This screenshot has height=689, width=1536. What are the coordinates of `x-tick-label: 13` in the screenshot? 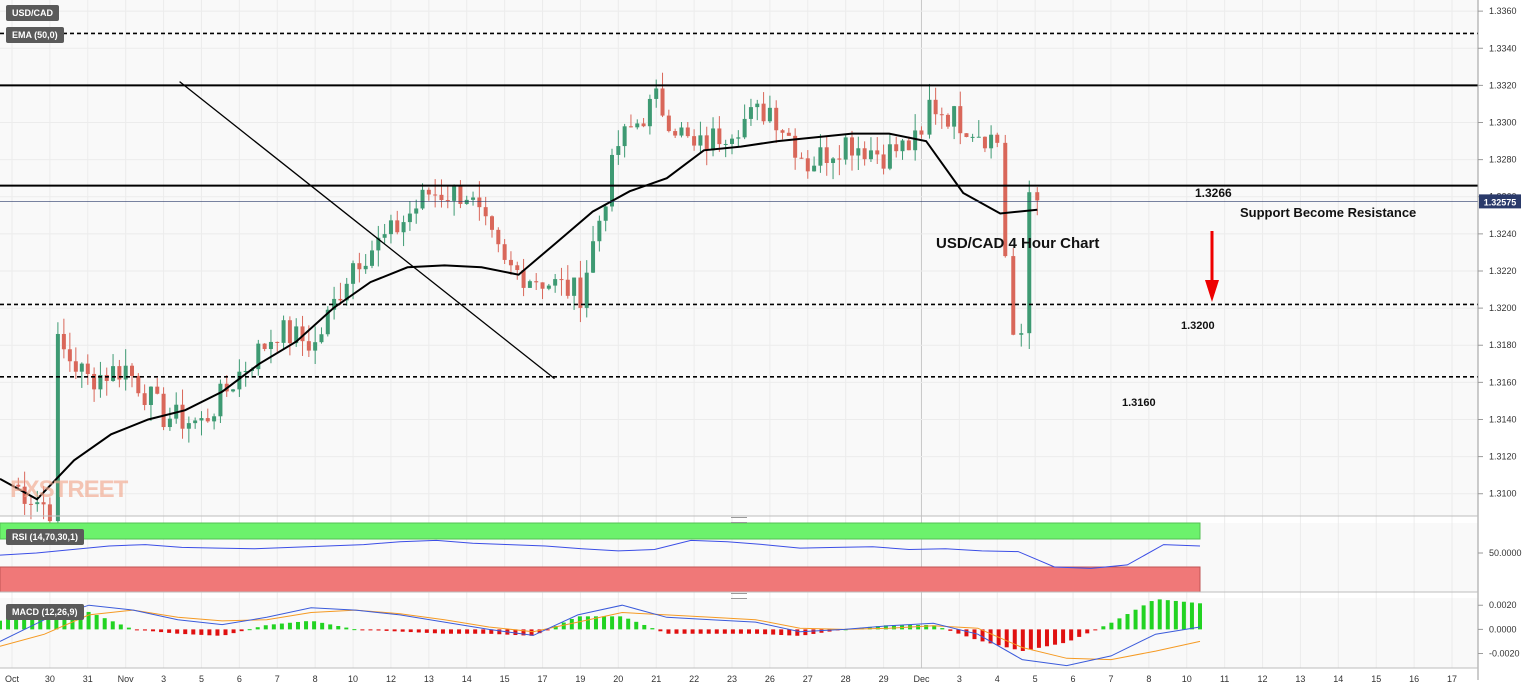 It's located at (429, 679).